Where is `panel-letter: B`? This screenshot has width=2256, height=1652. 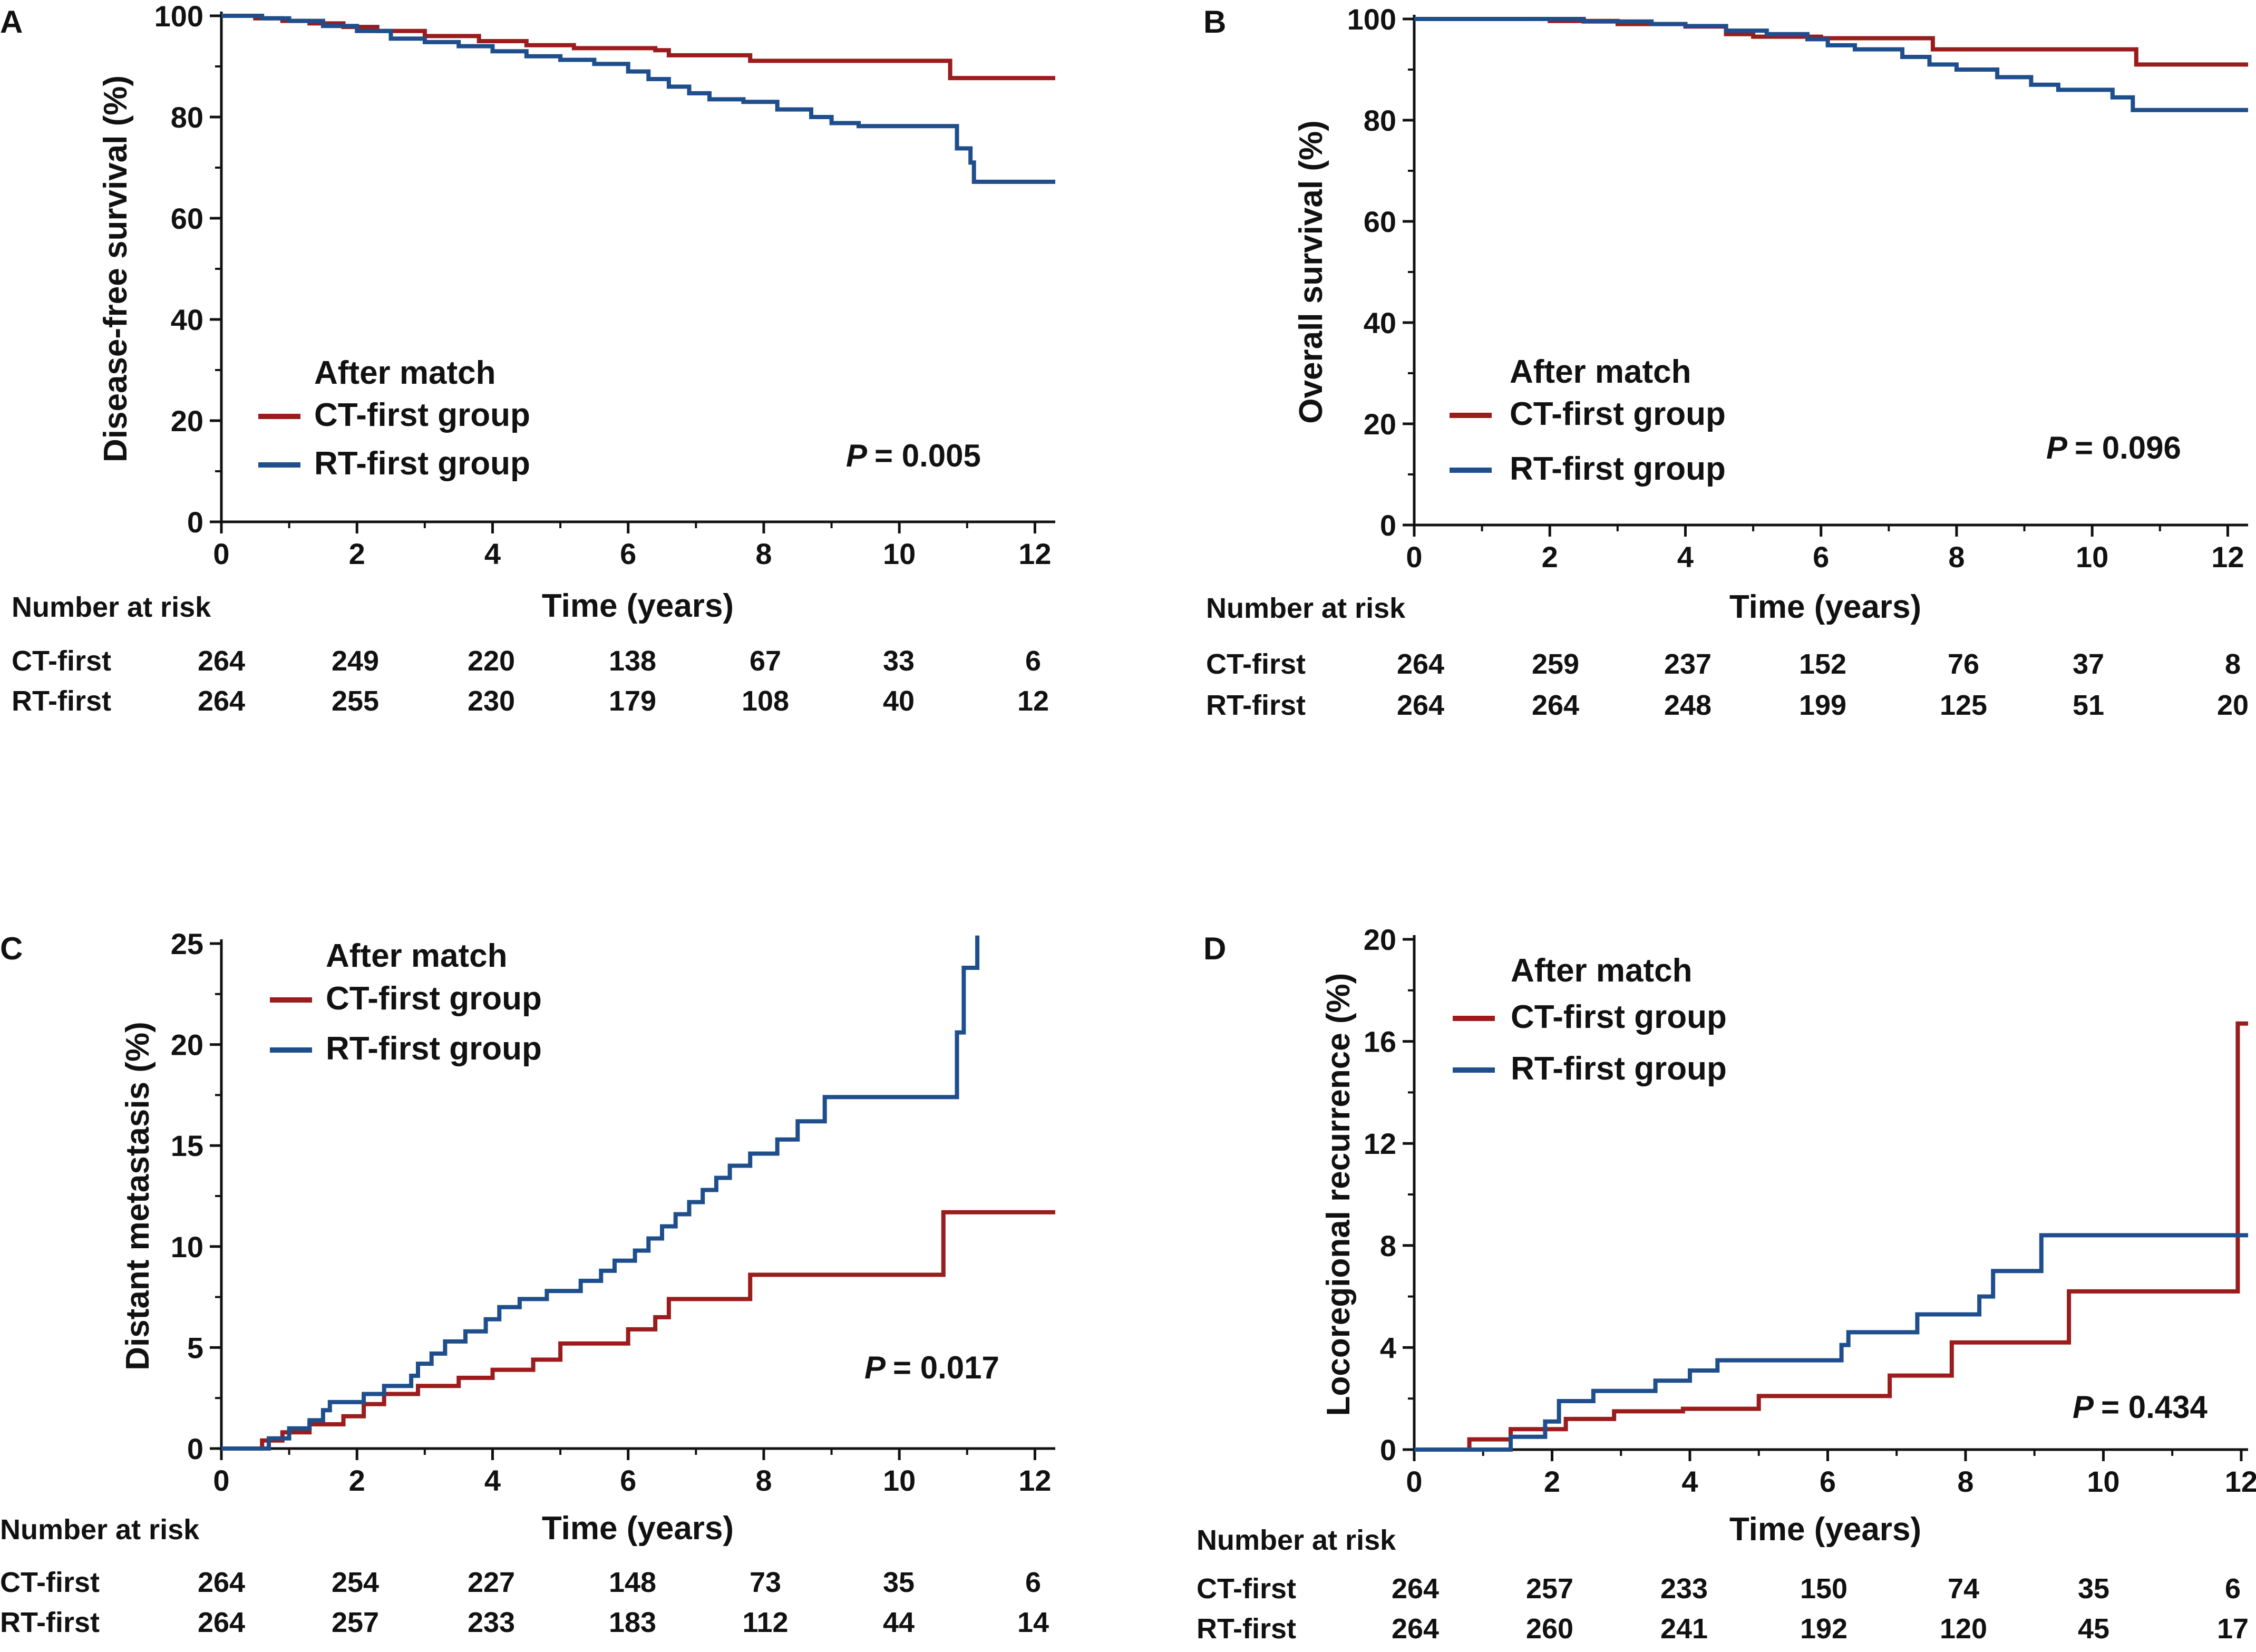
panel-letter: B is located at coordinates (1214, 22).